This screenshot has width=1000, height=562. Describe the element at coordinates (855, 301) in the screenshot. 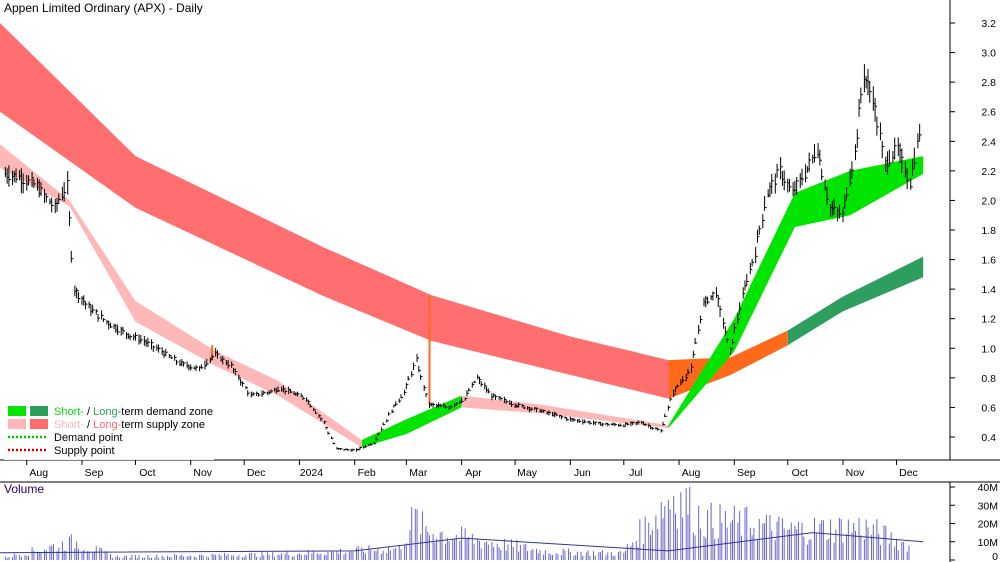

I see `long-term-demand-zone` at that location.